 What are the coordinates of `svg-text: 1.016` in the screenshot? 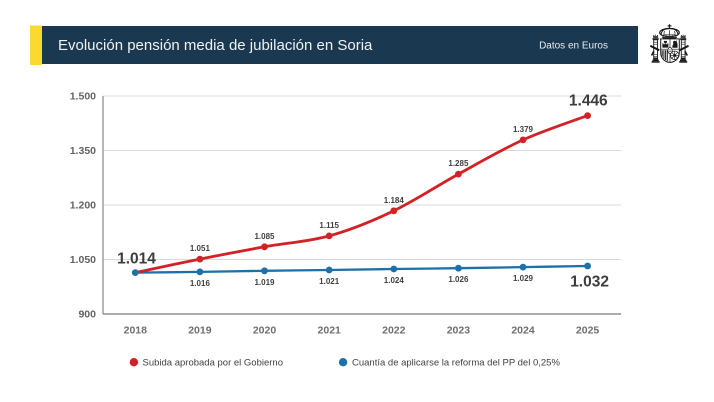 It's located at (200, 283).